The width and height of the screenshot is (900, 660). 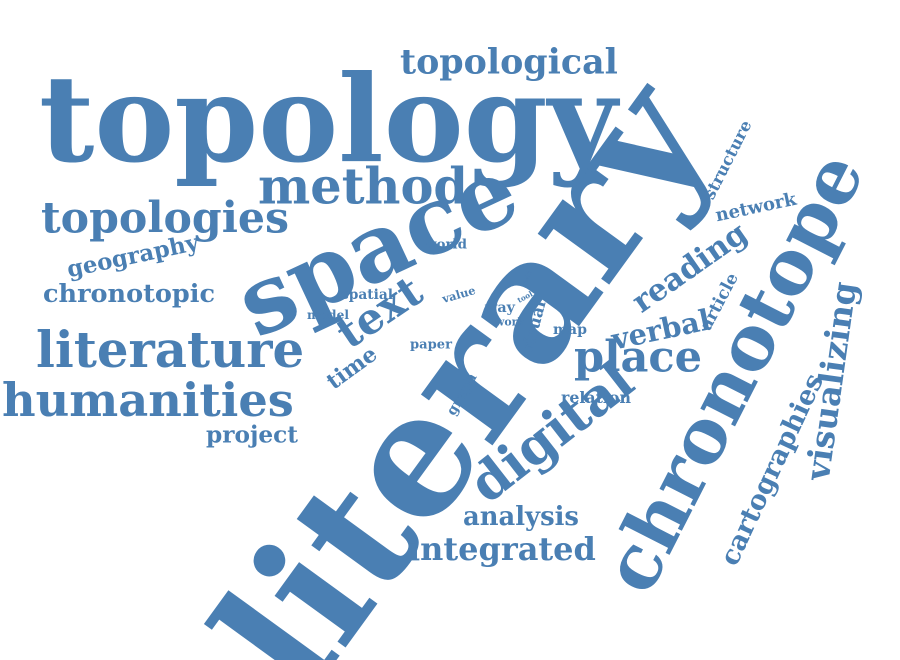 I want to click on word-place: place, so click(x=638, y=357).